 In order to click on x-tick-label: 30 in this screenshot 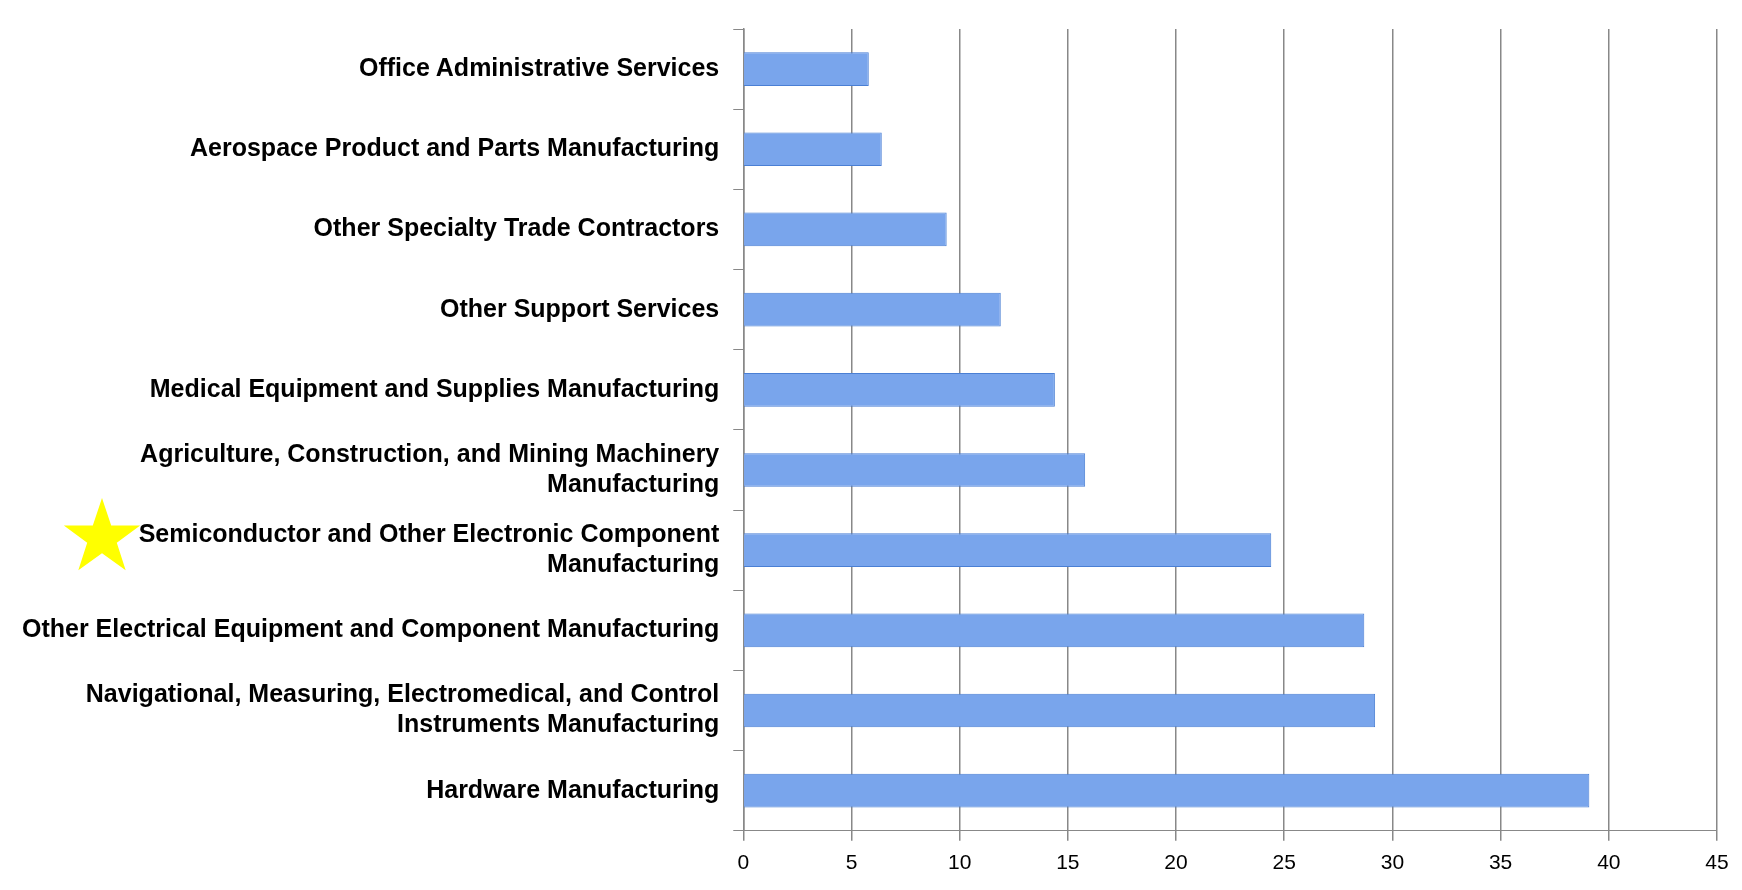, I will do `click(1392, 862)`.